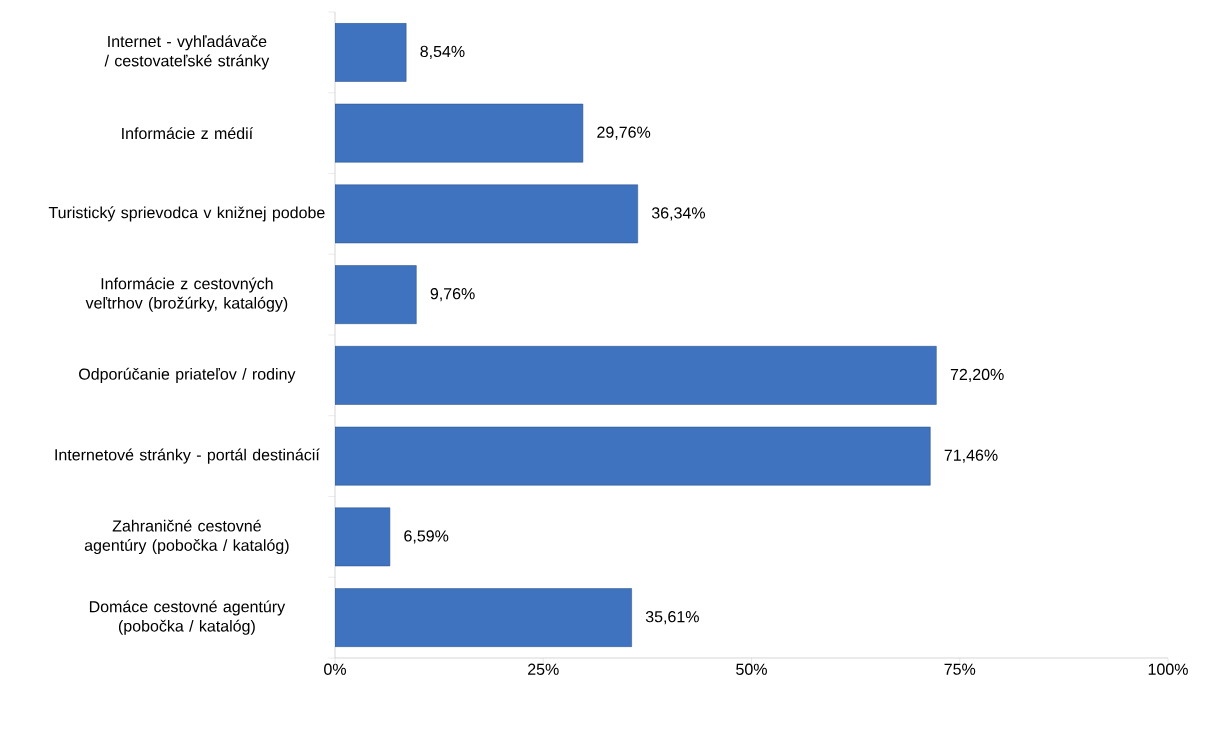 Image resolution: width=1206 pixels, height=744 pixels. What do you see at coordinates (187, 456) in the screenshot?
I see `y-tick-label: Internetové stránky - portál destinácií` at bounding box center [187, 456].